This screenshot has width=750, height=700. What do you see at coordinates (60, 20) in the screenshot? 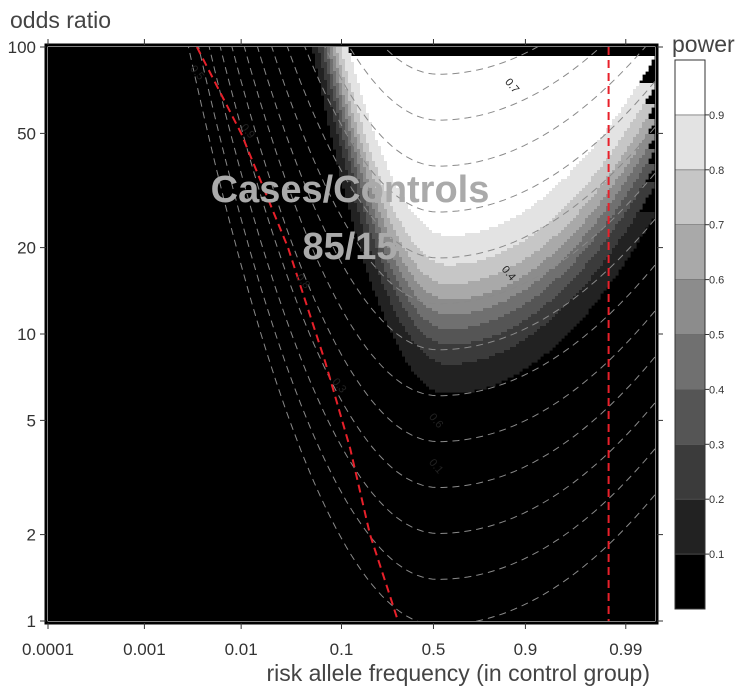
I see `y-axis-title: odds ratio` at bounding box center [60, 20].